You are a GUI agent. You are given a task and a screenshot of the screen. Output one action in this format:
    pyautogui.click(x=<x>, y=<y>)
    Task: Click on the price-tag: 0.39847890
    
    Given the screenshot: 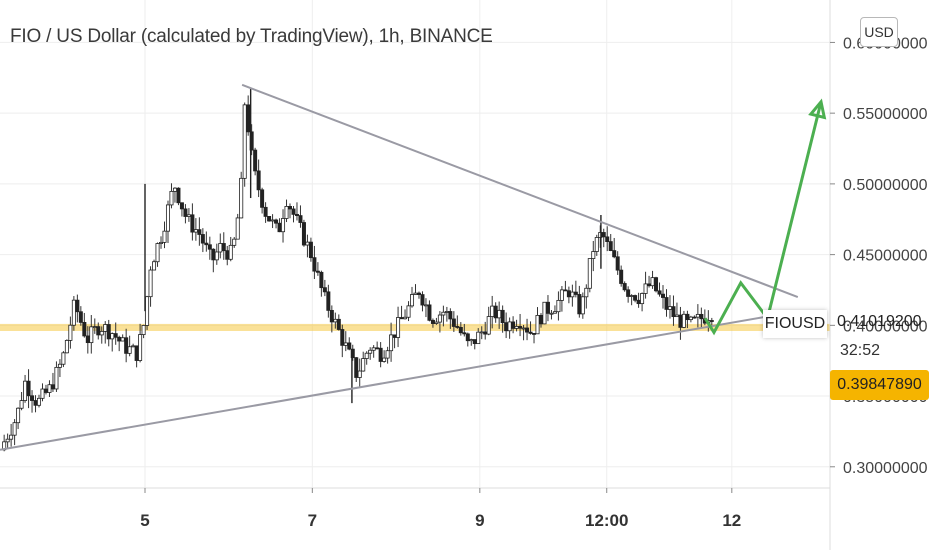 What is the action you would take?
    pyautogui.click(x=879, y=385)
    